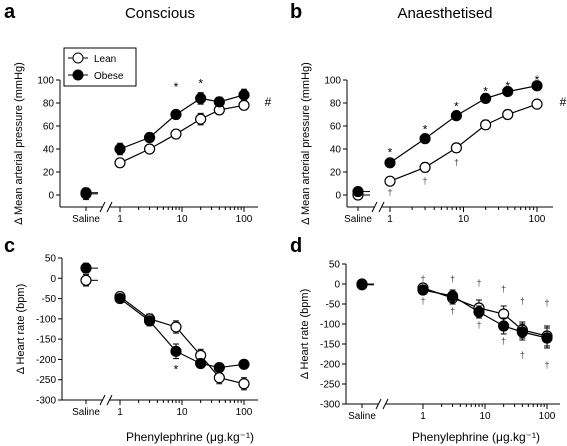 The image size is (567, 446). I want to click on y-tick-label: 80, so click(49, 104).